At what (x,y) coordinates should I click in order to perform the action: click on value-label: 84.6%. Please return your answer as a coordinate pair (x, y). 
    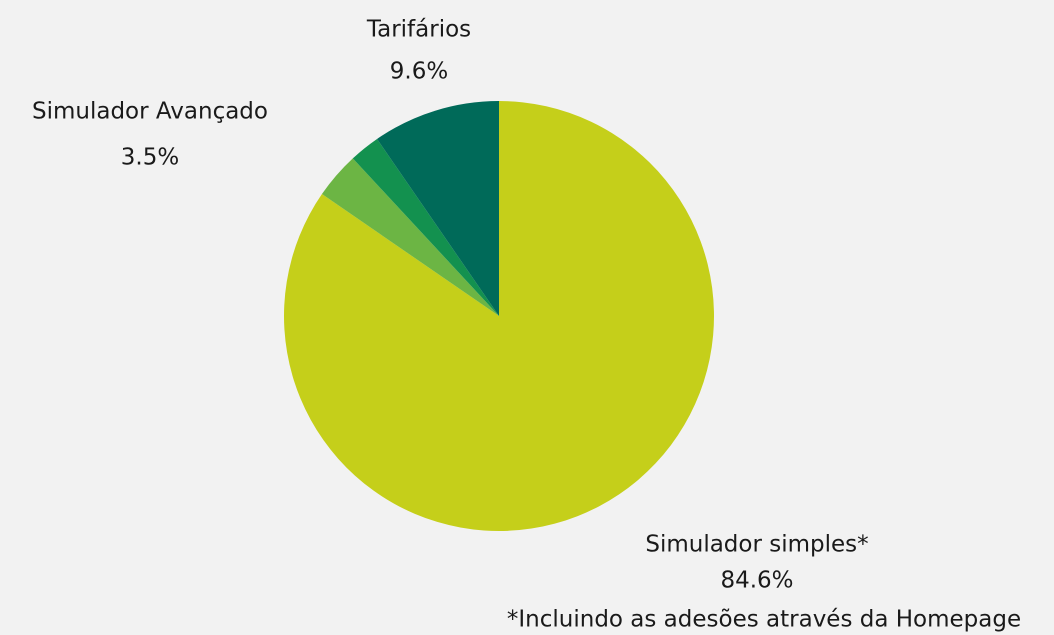
    Looking at the image, I should click on (756, 581).